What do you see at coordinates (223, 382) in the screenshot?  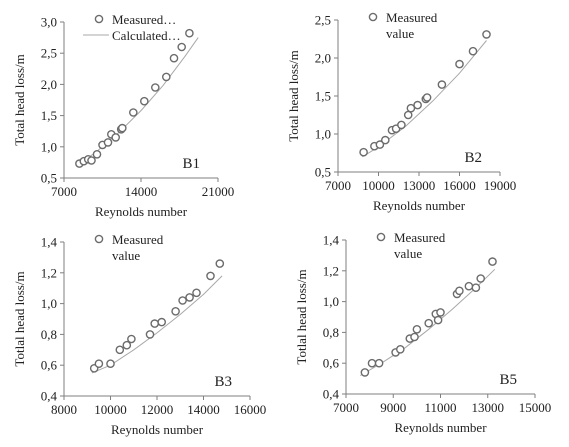 I see `panel-label: B3` at bounding box center [223, 382].